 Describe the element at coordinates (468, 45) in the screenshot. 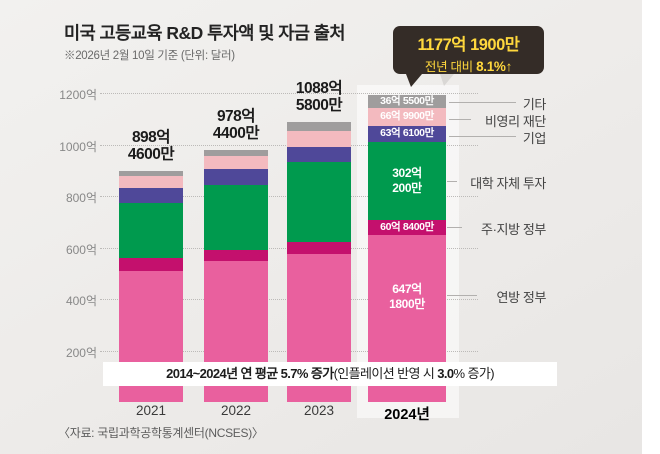

I see `callout-total-value: 1177억 1900만` at that location.